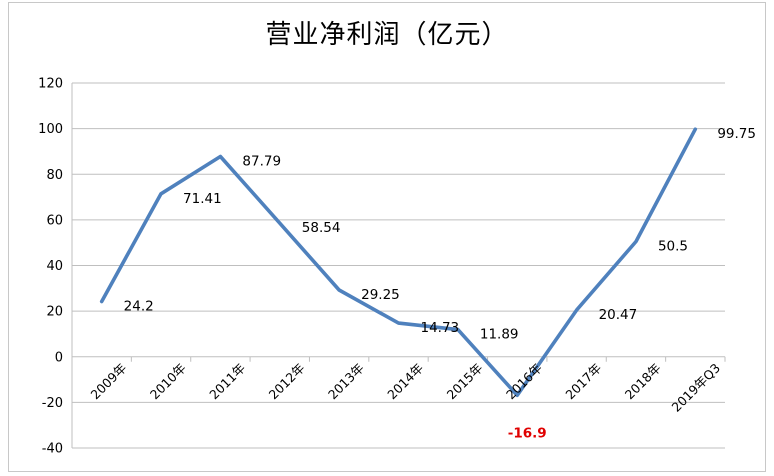 This screenshot has width=774, height=476. Describe the element at coordinates (139, 307) in the screenshot. I see `data-label: 24.2` at that location.